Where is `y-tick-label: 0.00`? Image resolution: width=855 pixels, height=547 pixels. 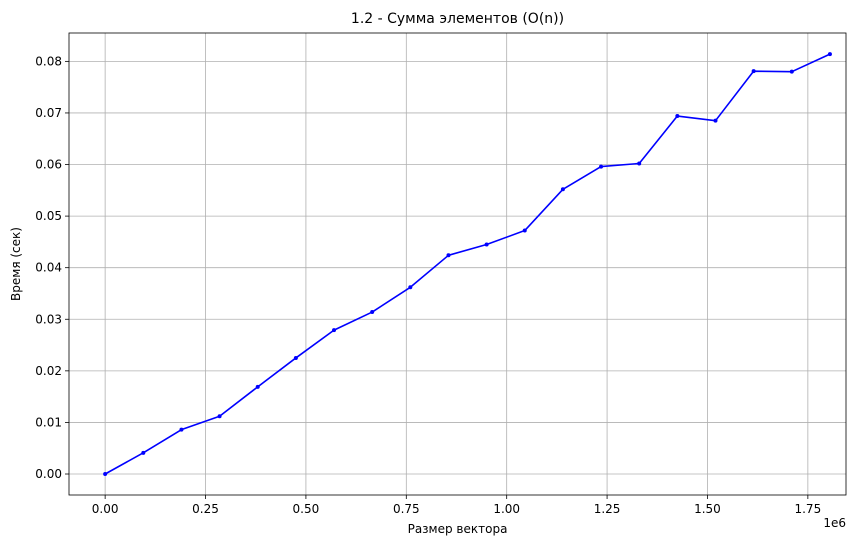
y-tick-label: 0.00 is located at coordinates (48, 474).